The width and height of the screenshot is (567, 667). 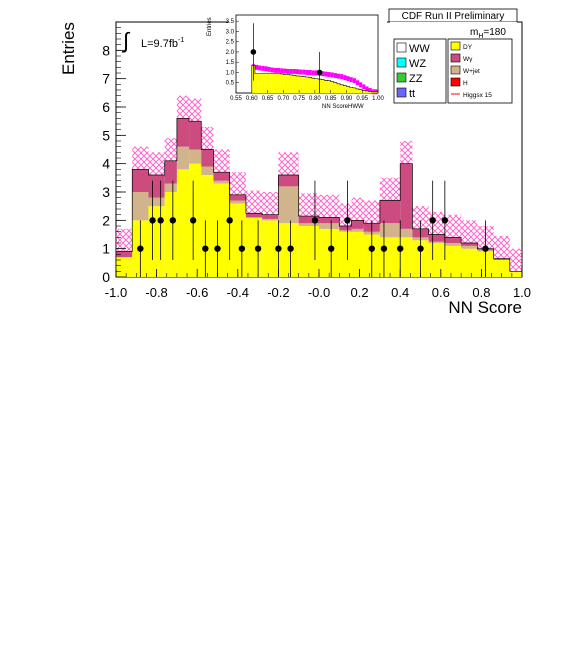 What do you see at coordinates (453, 16) in the screenshot?
I see `header-title: CDF Run II Preliminary` at bounding box center [453, 16].